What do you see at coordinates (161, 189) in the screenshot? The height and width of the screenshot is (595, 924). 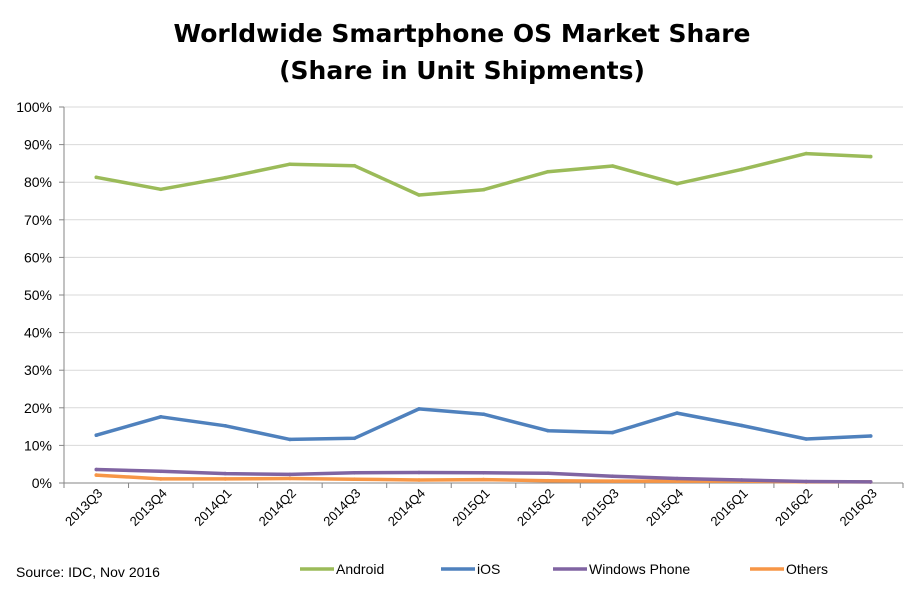 I see `data-point-android-2013Q4` at bounding box center [161, 189].